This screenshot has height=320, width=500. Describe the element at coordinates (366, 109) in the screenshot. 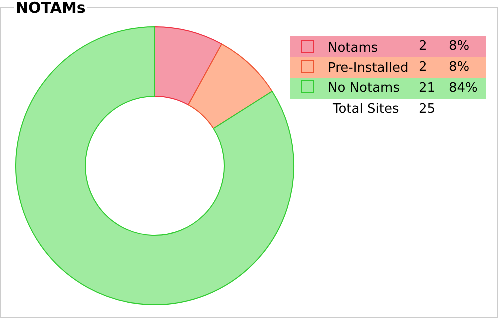

I see `text: Total Sites` at that location.